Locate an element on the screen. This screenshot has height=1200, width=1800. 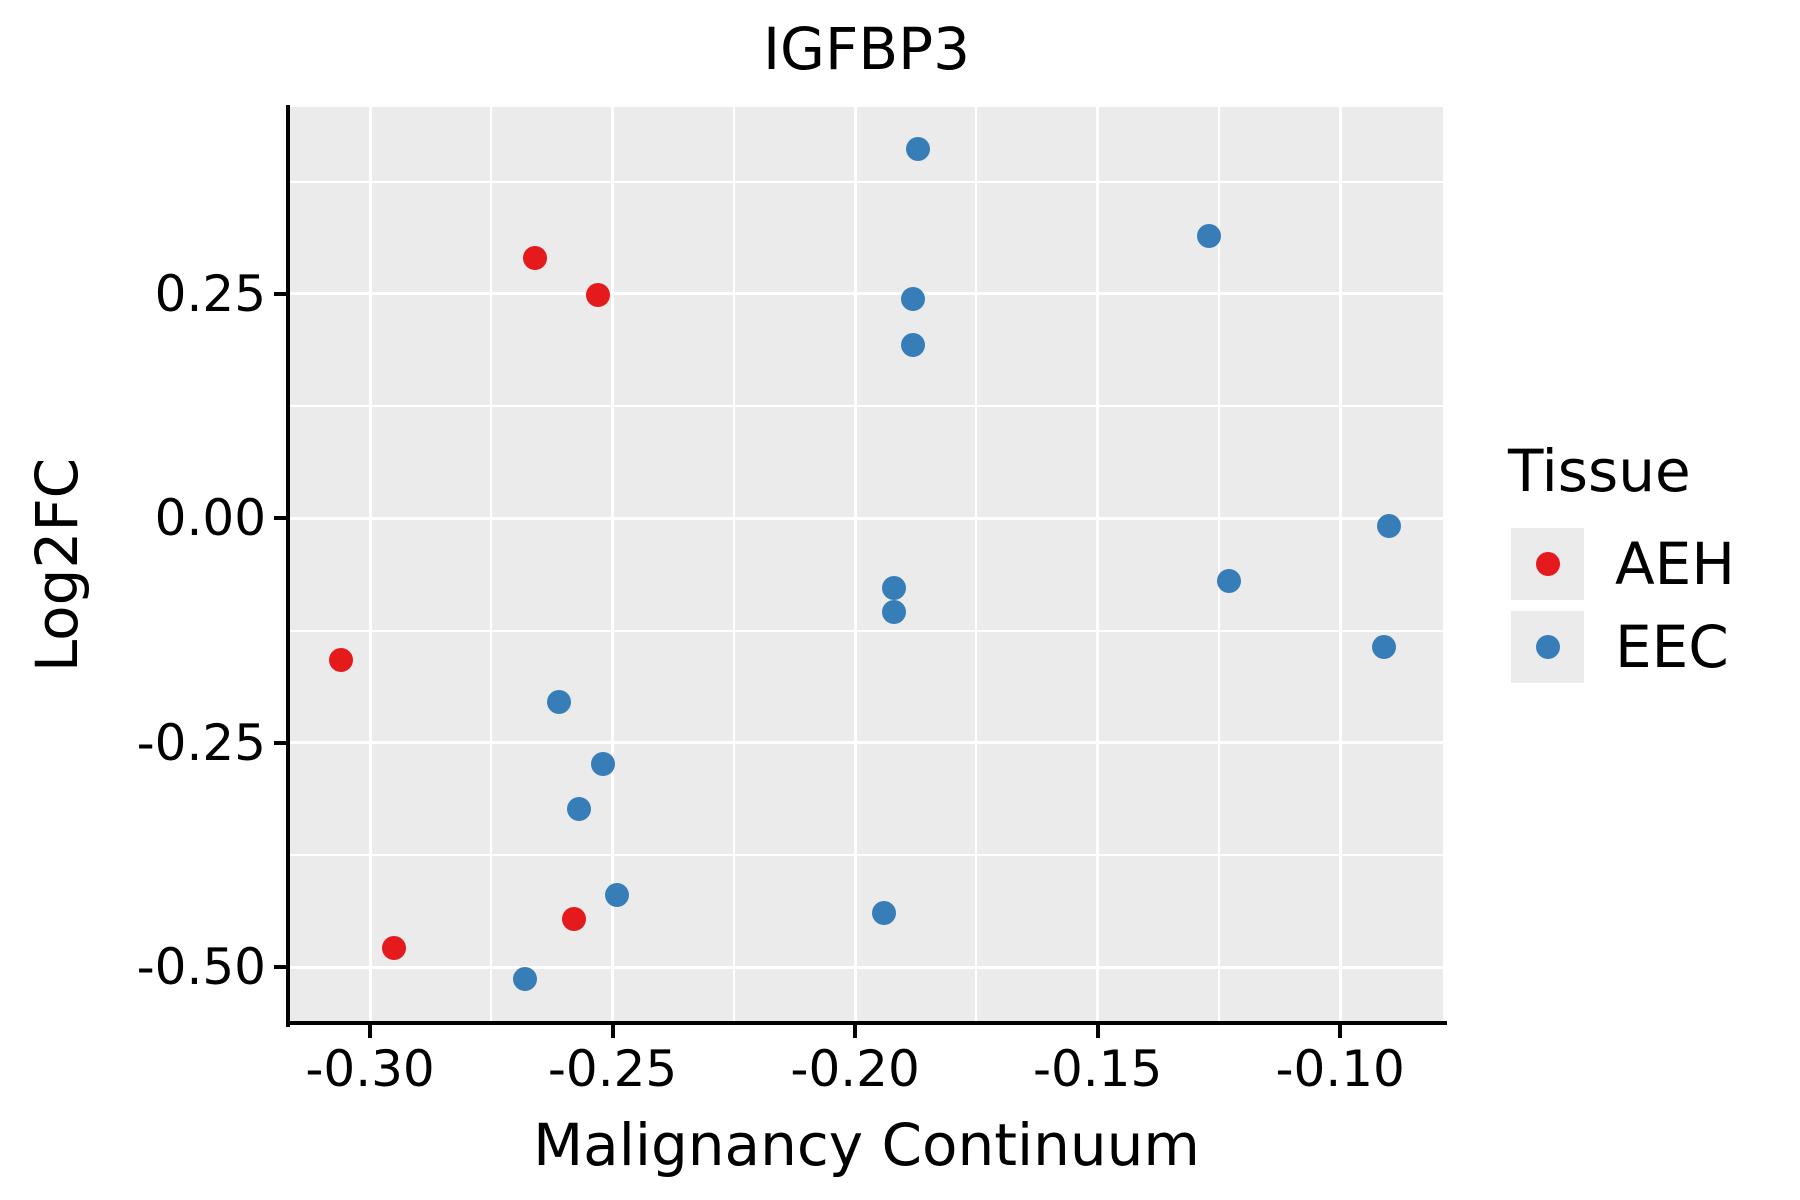
legend-title: Tissue is located at coordinates (1599, 471).